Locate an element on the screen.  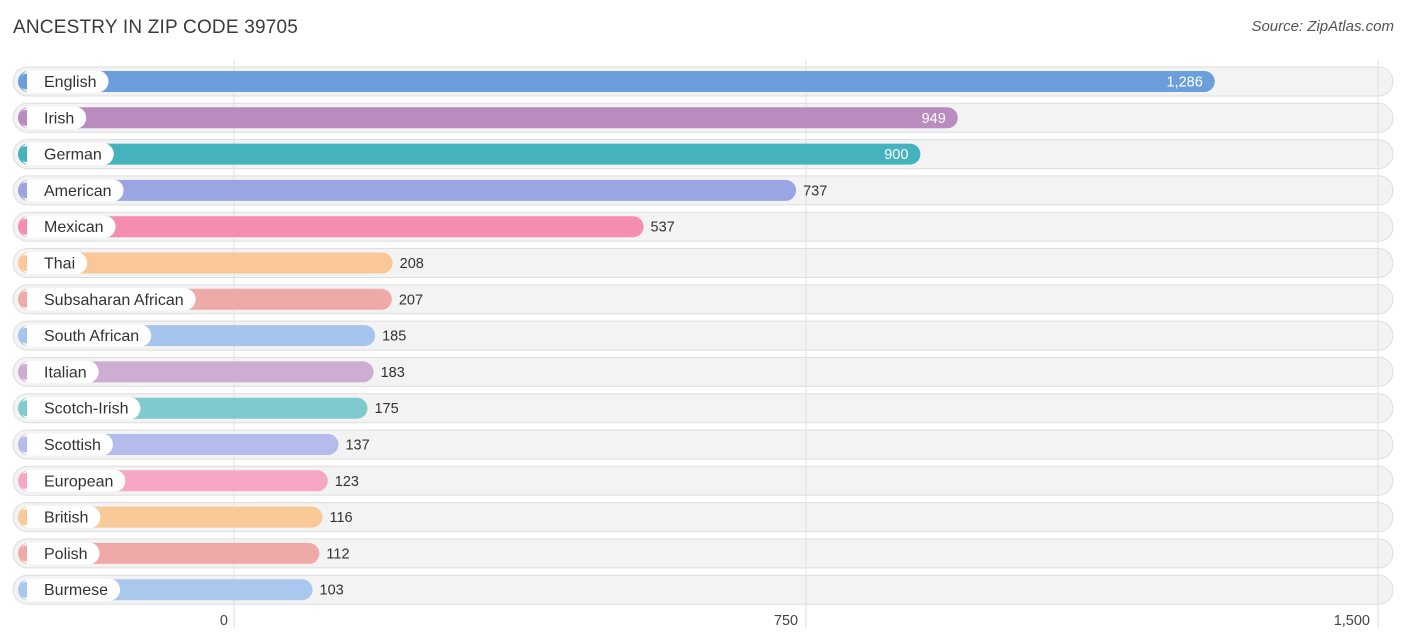
value-label: 900 is located at coordinates (896, 155).